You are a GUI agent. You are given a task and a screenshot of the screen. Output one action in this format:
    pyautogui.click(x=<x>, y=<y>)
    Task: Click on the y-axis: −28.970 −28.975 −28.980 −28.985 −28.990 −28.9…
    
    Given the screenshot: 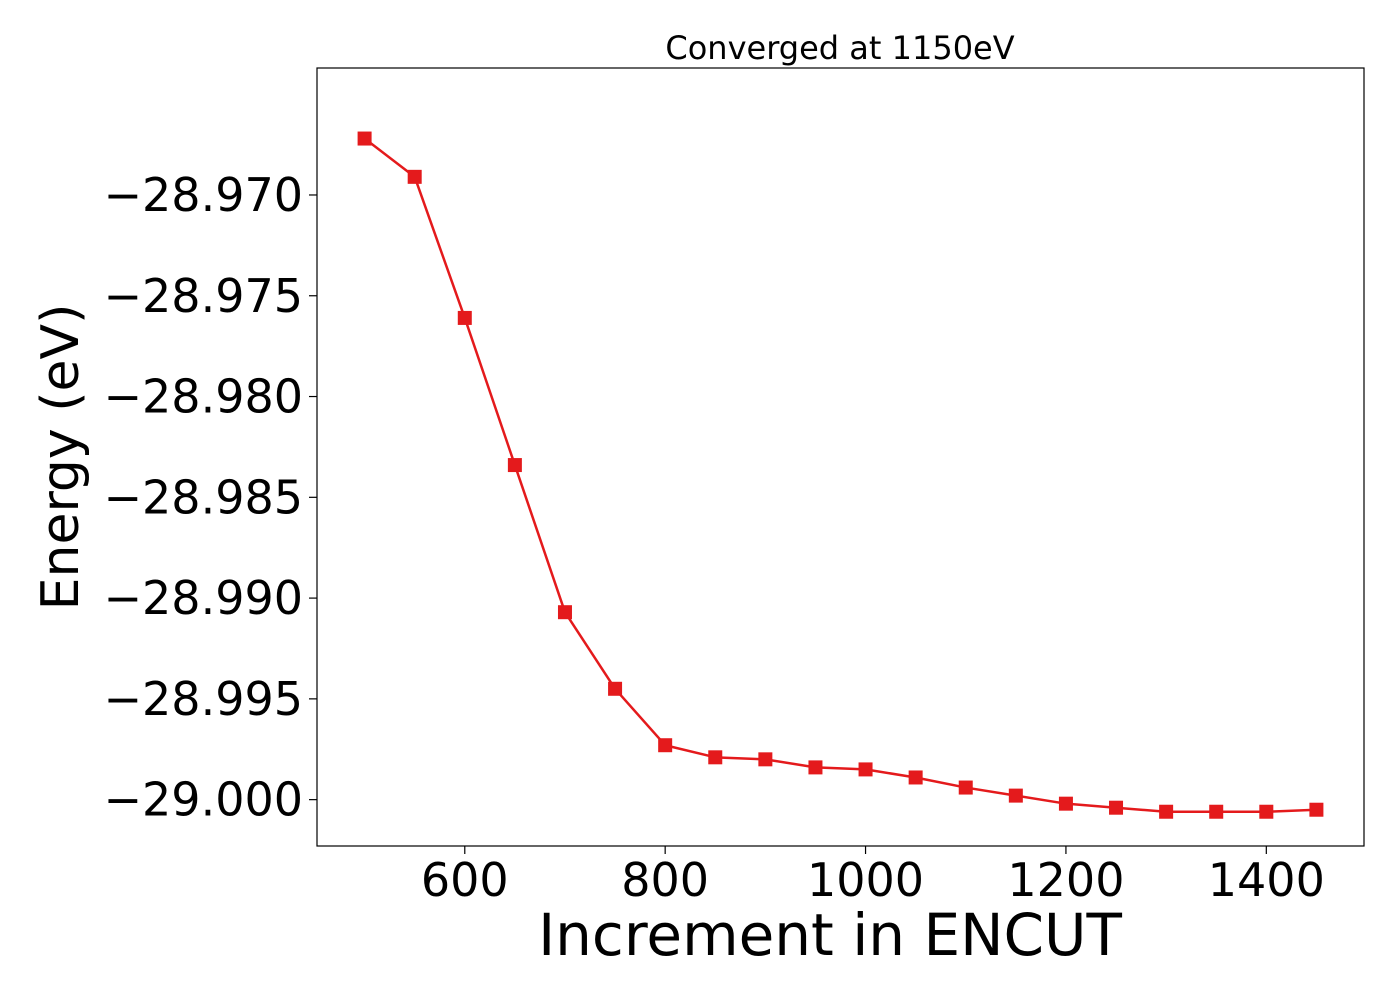 What is the action you would take?
    pyautogui.click(x=210, y=497)
    